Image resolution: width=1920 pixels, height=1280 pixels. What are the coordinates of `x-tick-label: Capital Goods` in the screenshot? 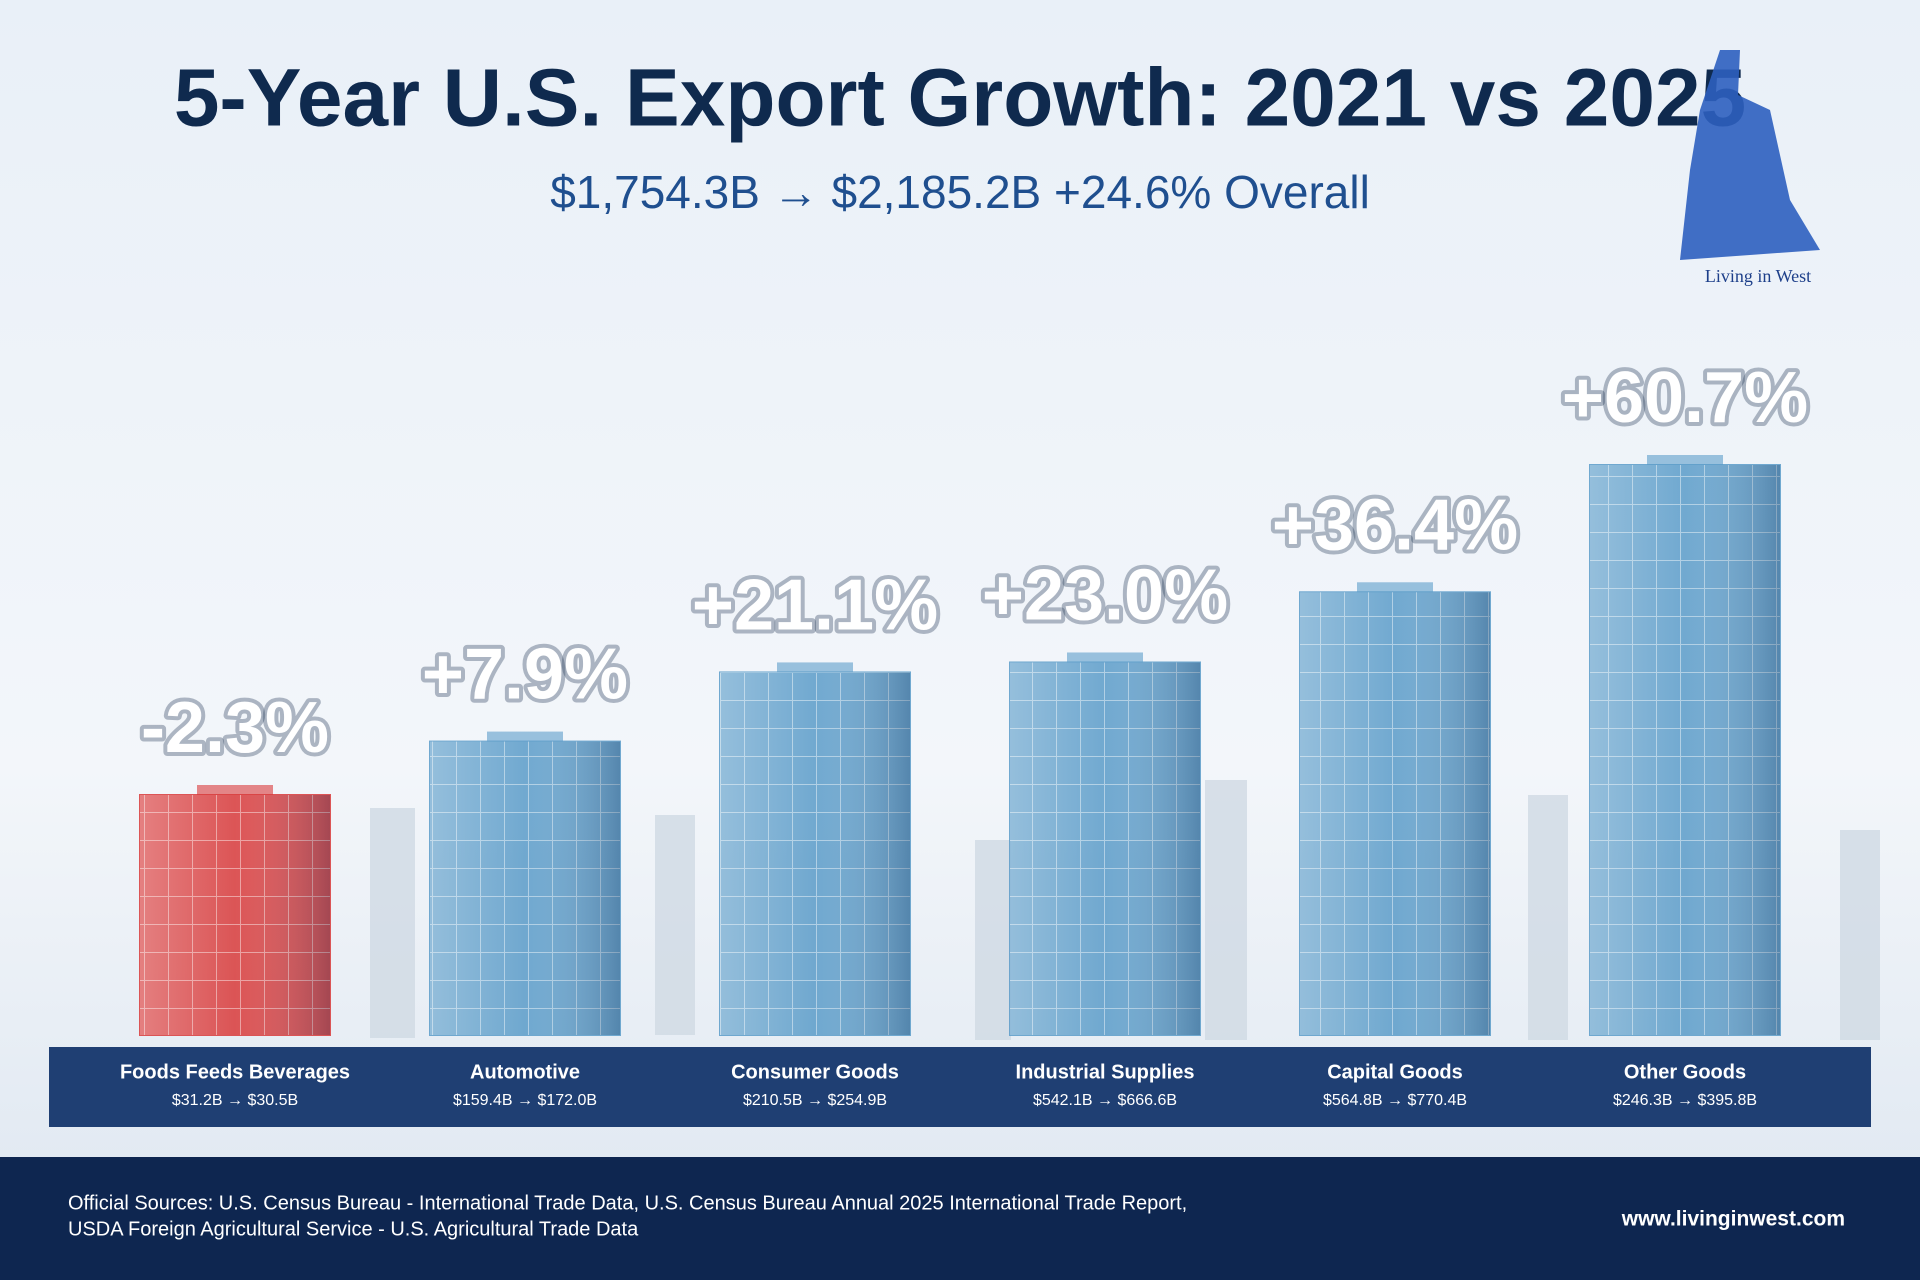 It's located at (1395, 1072).